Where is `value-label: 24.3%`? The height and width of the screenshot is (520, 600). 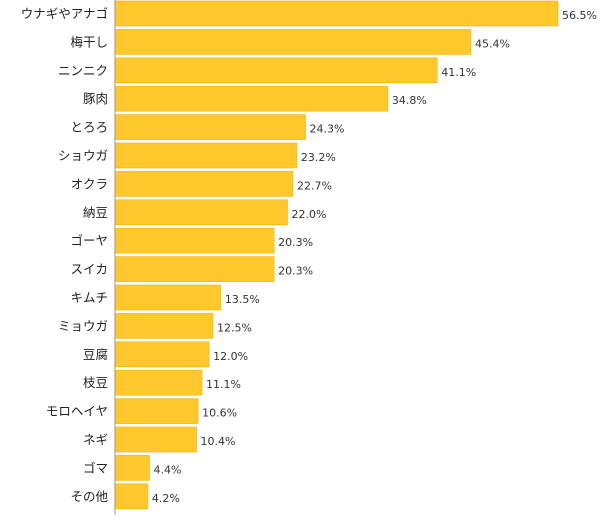
value-label: 24.3% is located at coordinates (327, 129).